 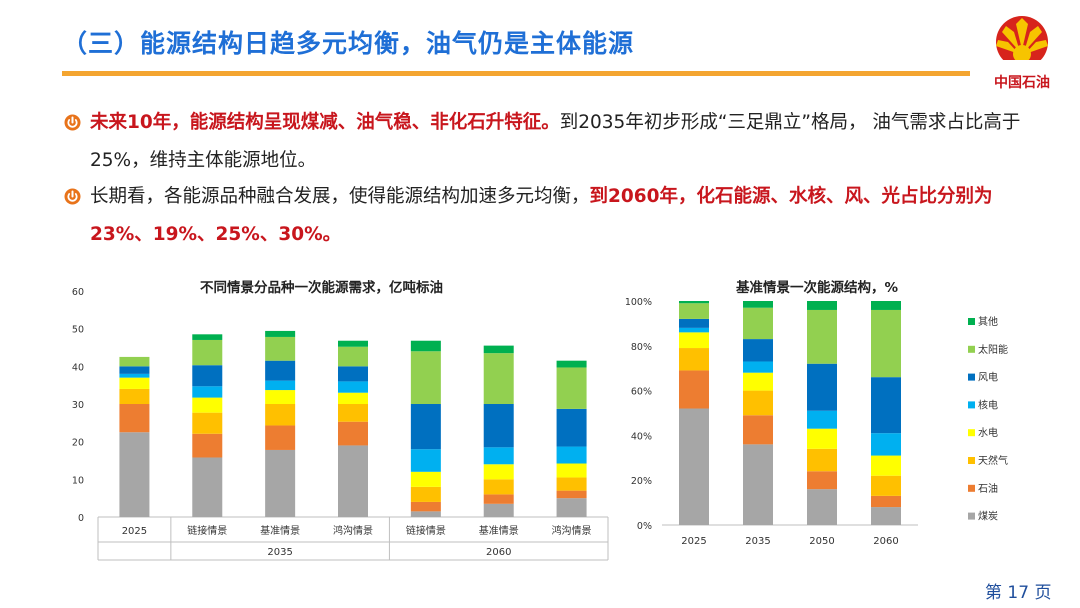 What do you see at coordinates (988, 516) in the screenshot?
I see `legend-label: 煤炭` at bounding box center [988, 516].